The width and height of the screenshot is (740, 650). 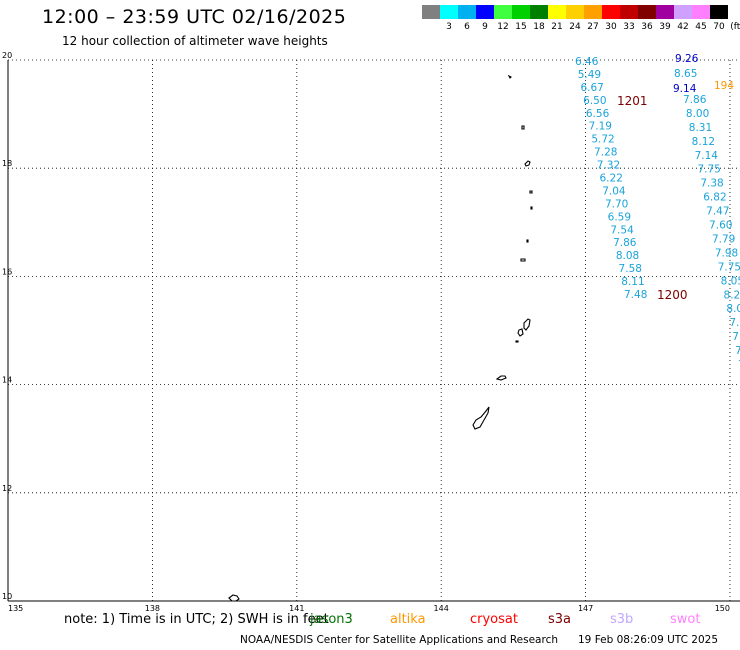 I want to click on colorbar-label: 3, so click(x=449, y=27).